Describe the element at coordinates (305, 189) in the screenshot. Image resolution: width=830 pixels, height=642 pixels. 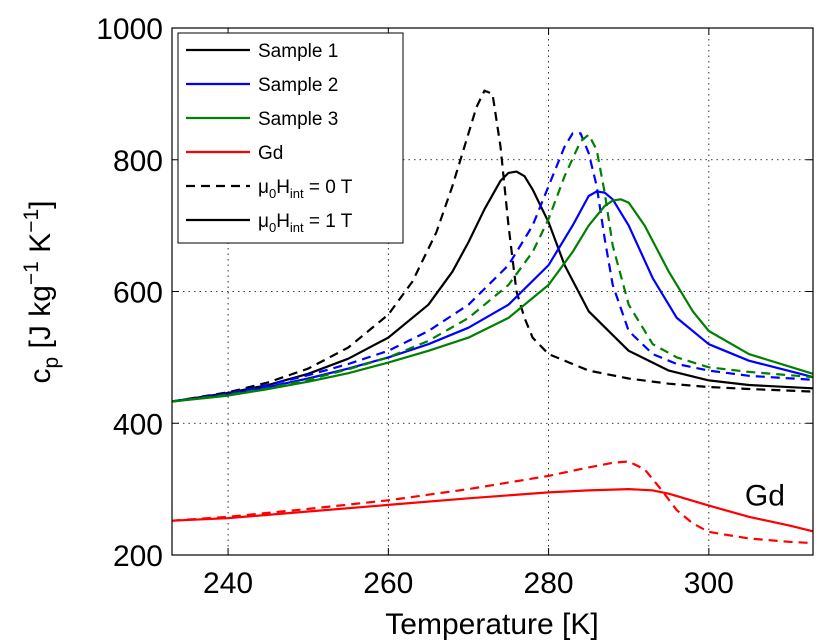
I see `legend-label: μ0Hint = 0 T` at that location.